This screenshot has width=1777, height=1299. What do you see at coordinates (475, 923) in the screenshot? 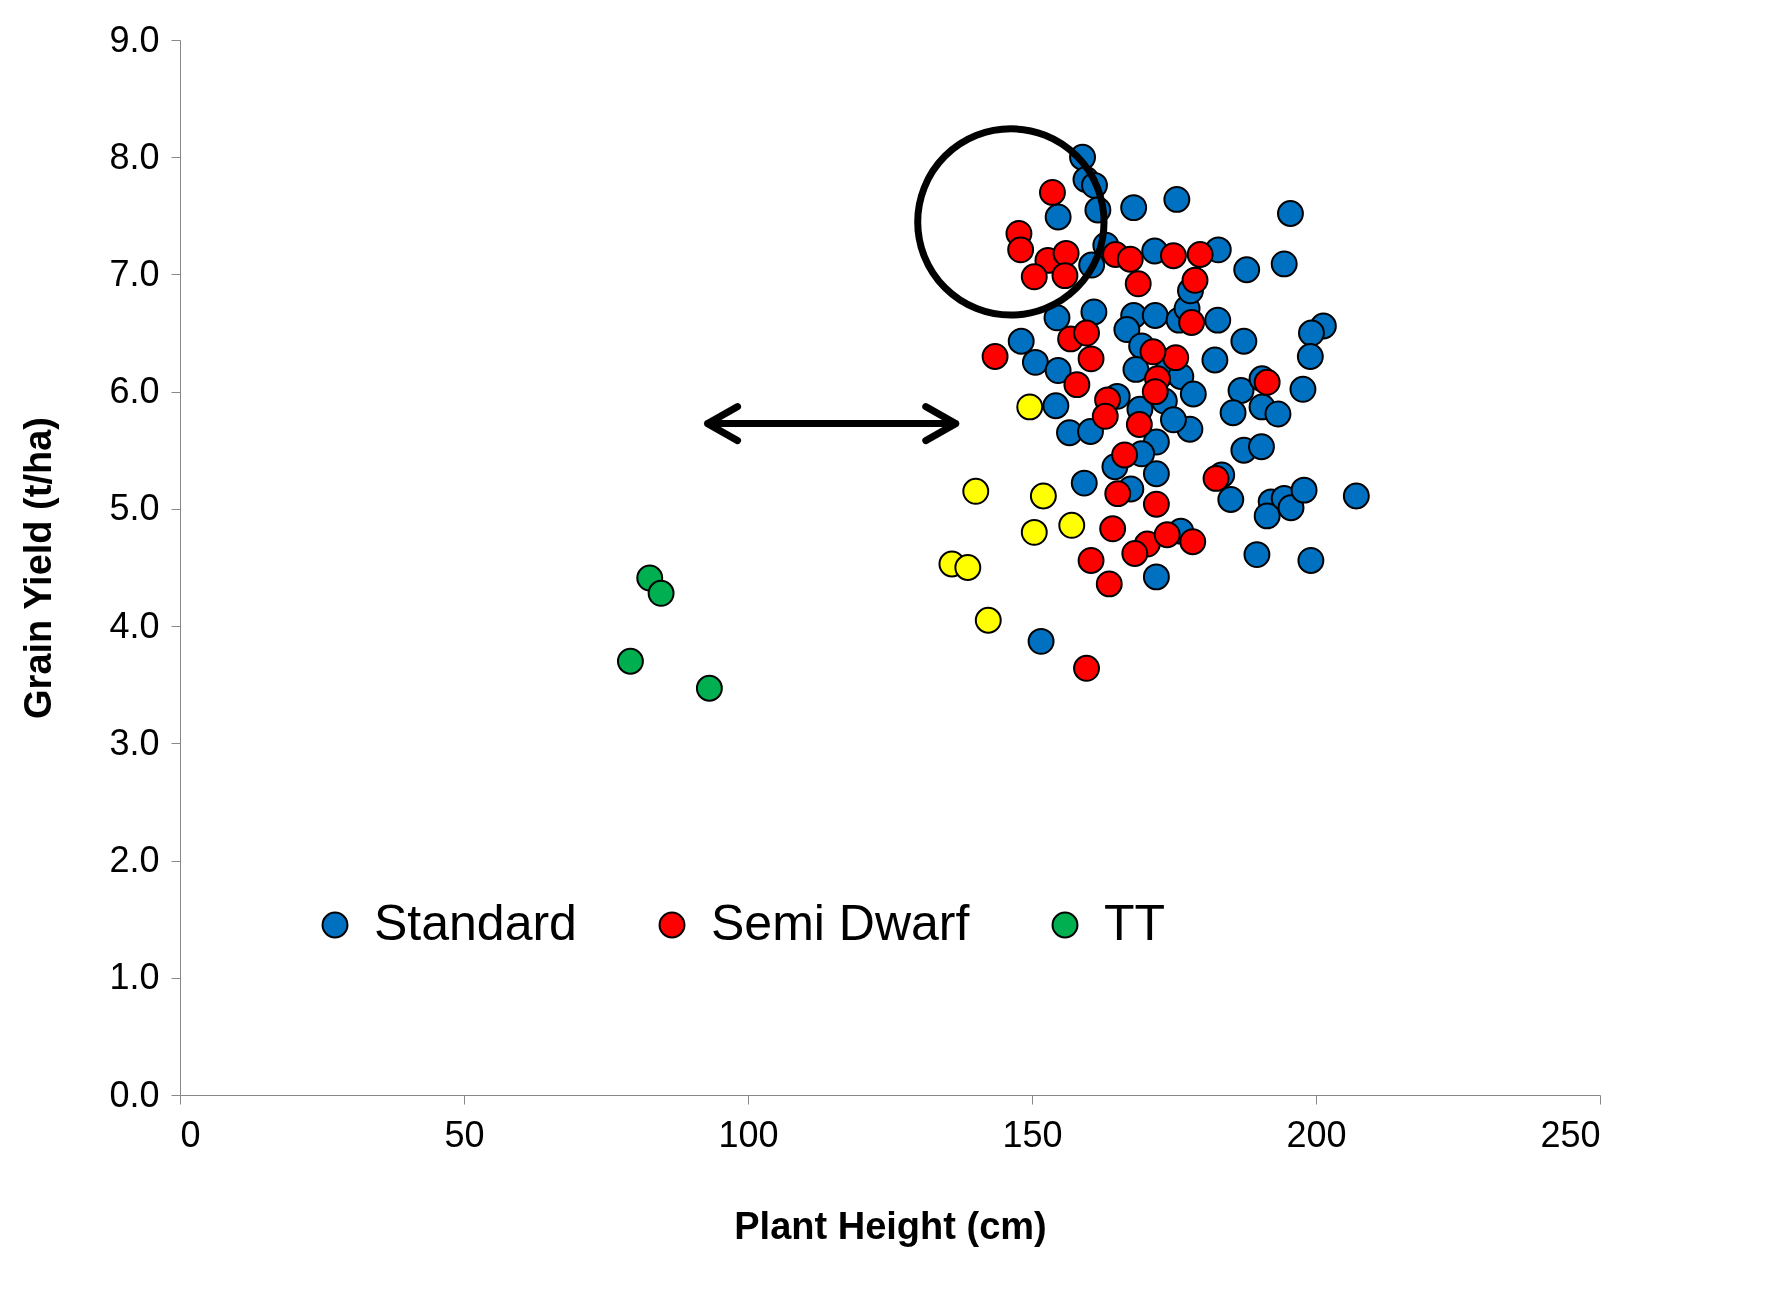
I see `legend-label: Standard` at bounding box center [475, 923].